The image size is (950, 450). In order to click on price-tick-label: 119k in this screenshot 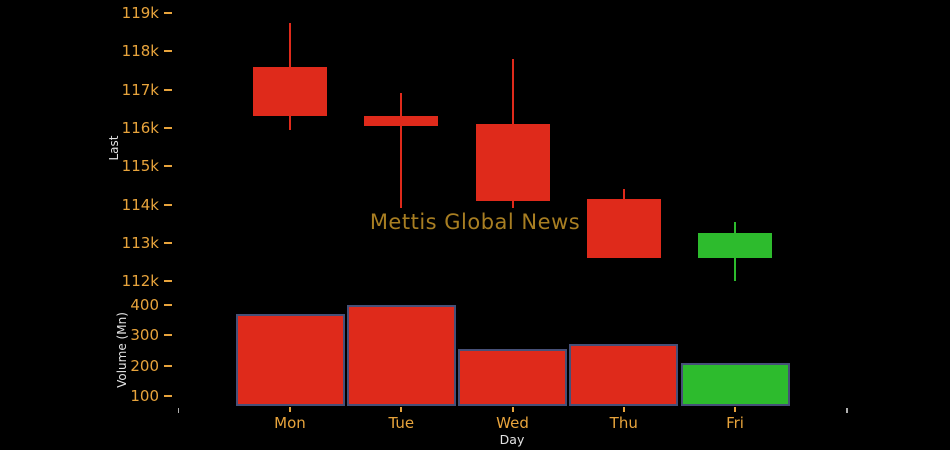, I will do `click(140, 13)`.